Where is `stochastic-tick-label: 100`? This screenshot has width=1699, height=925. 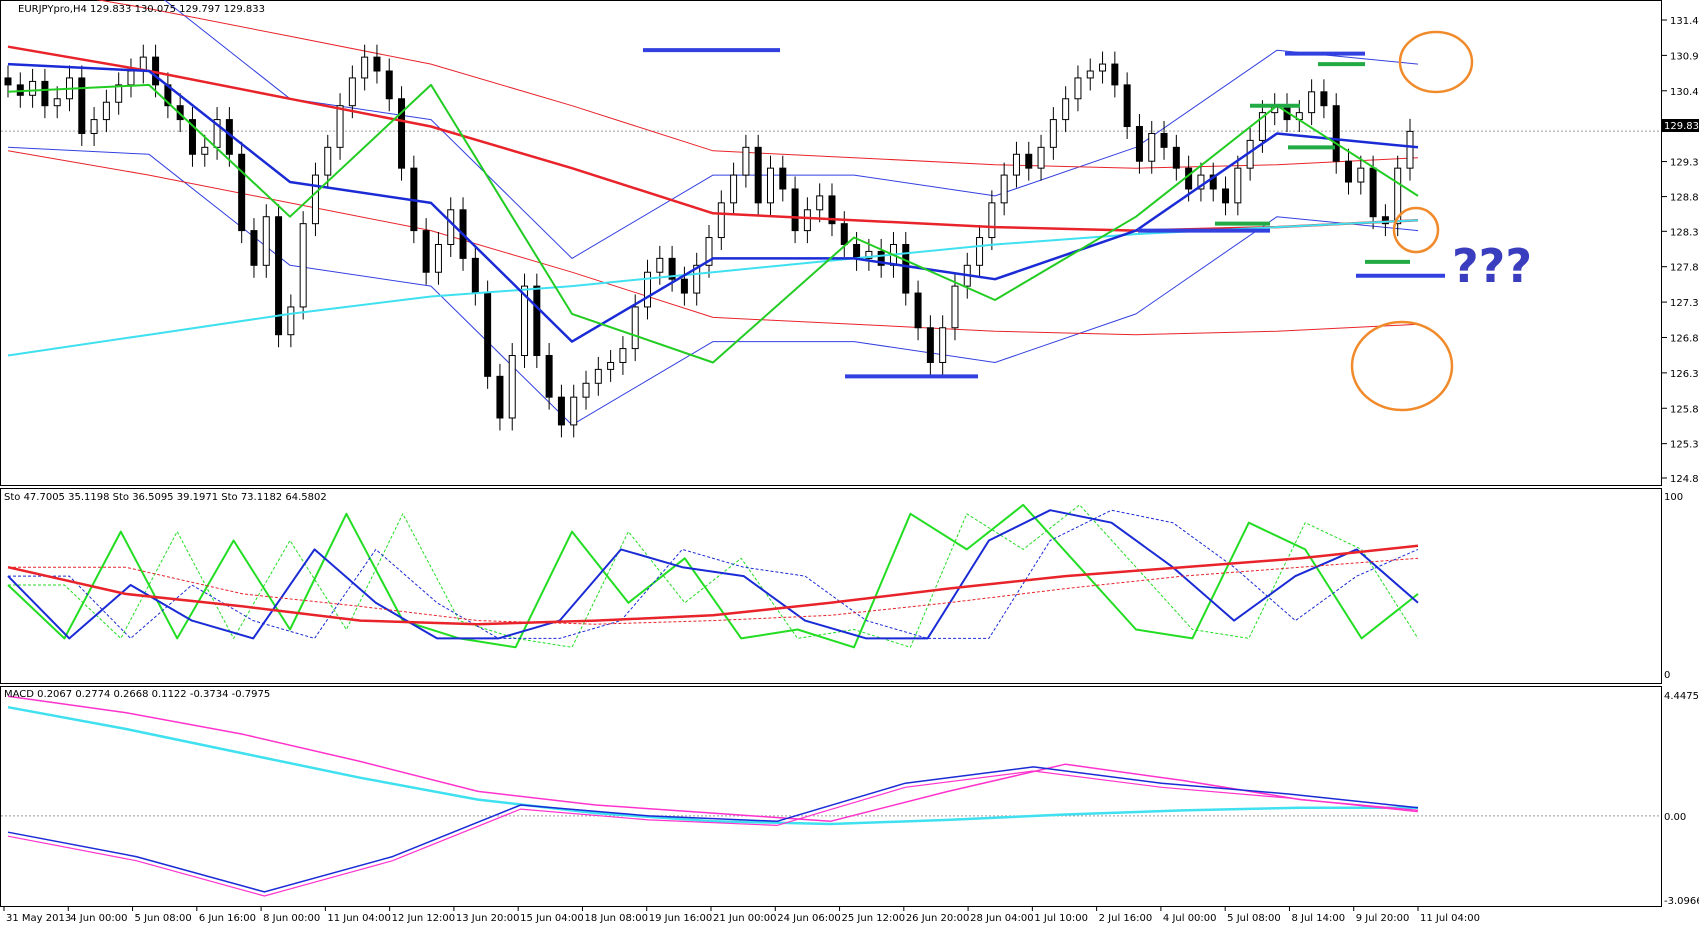 stochastic-tick-label: 100 is located at coordinates (1673, 497).